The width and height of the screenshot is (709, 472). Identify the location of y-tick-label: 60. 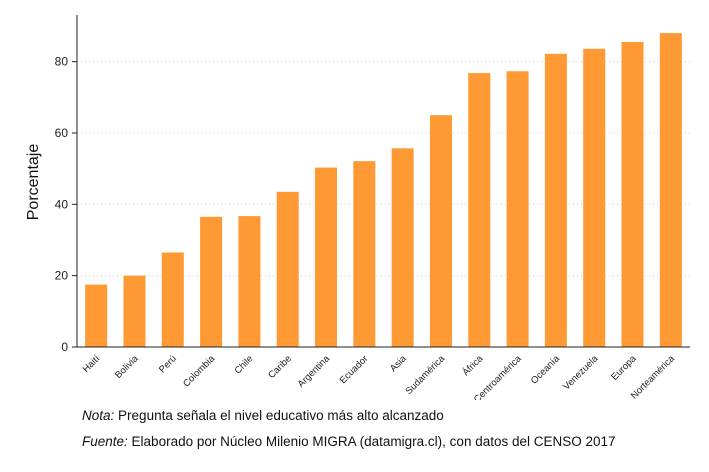
(62, 133).